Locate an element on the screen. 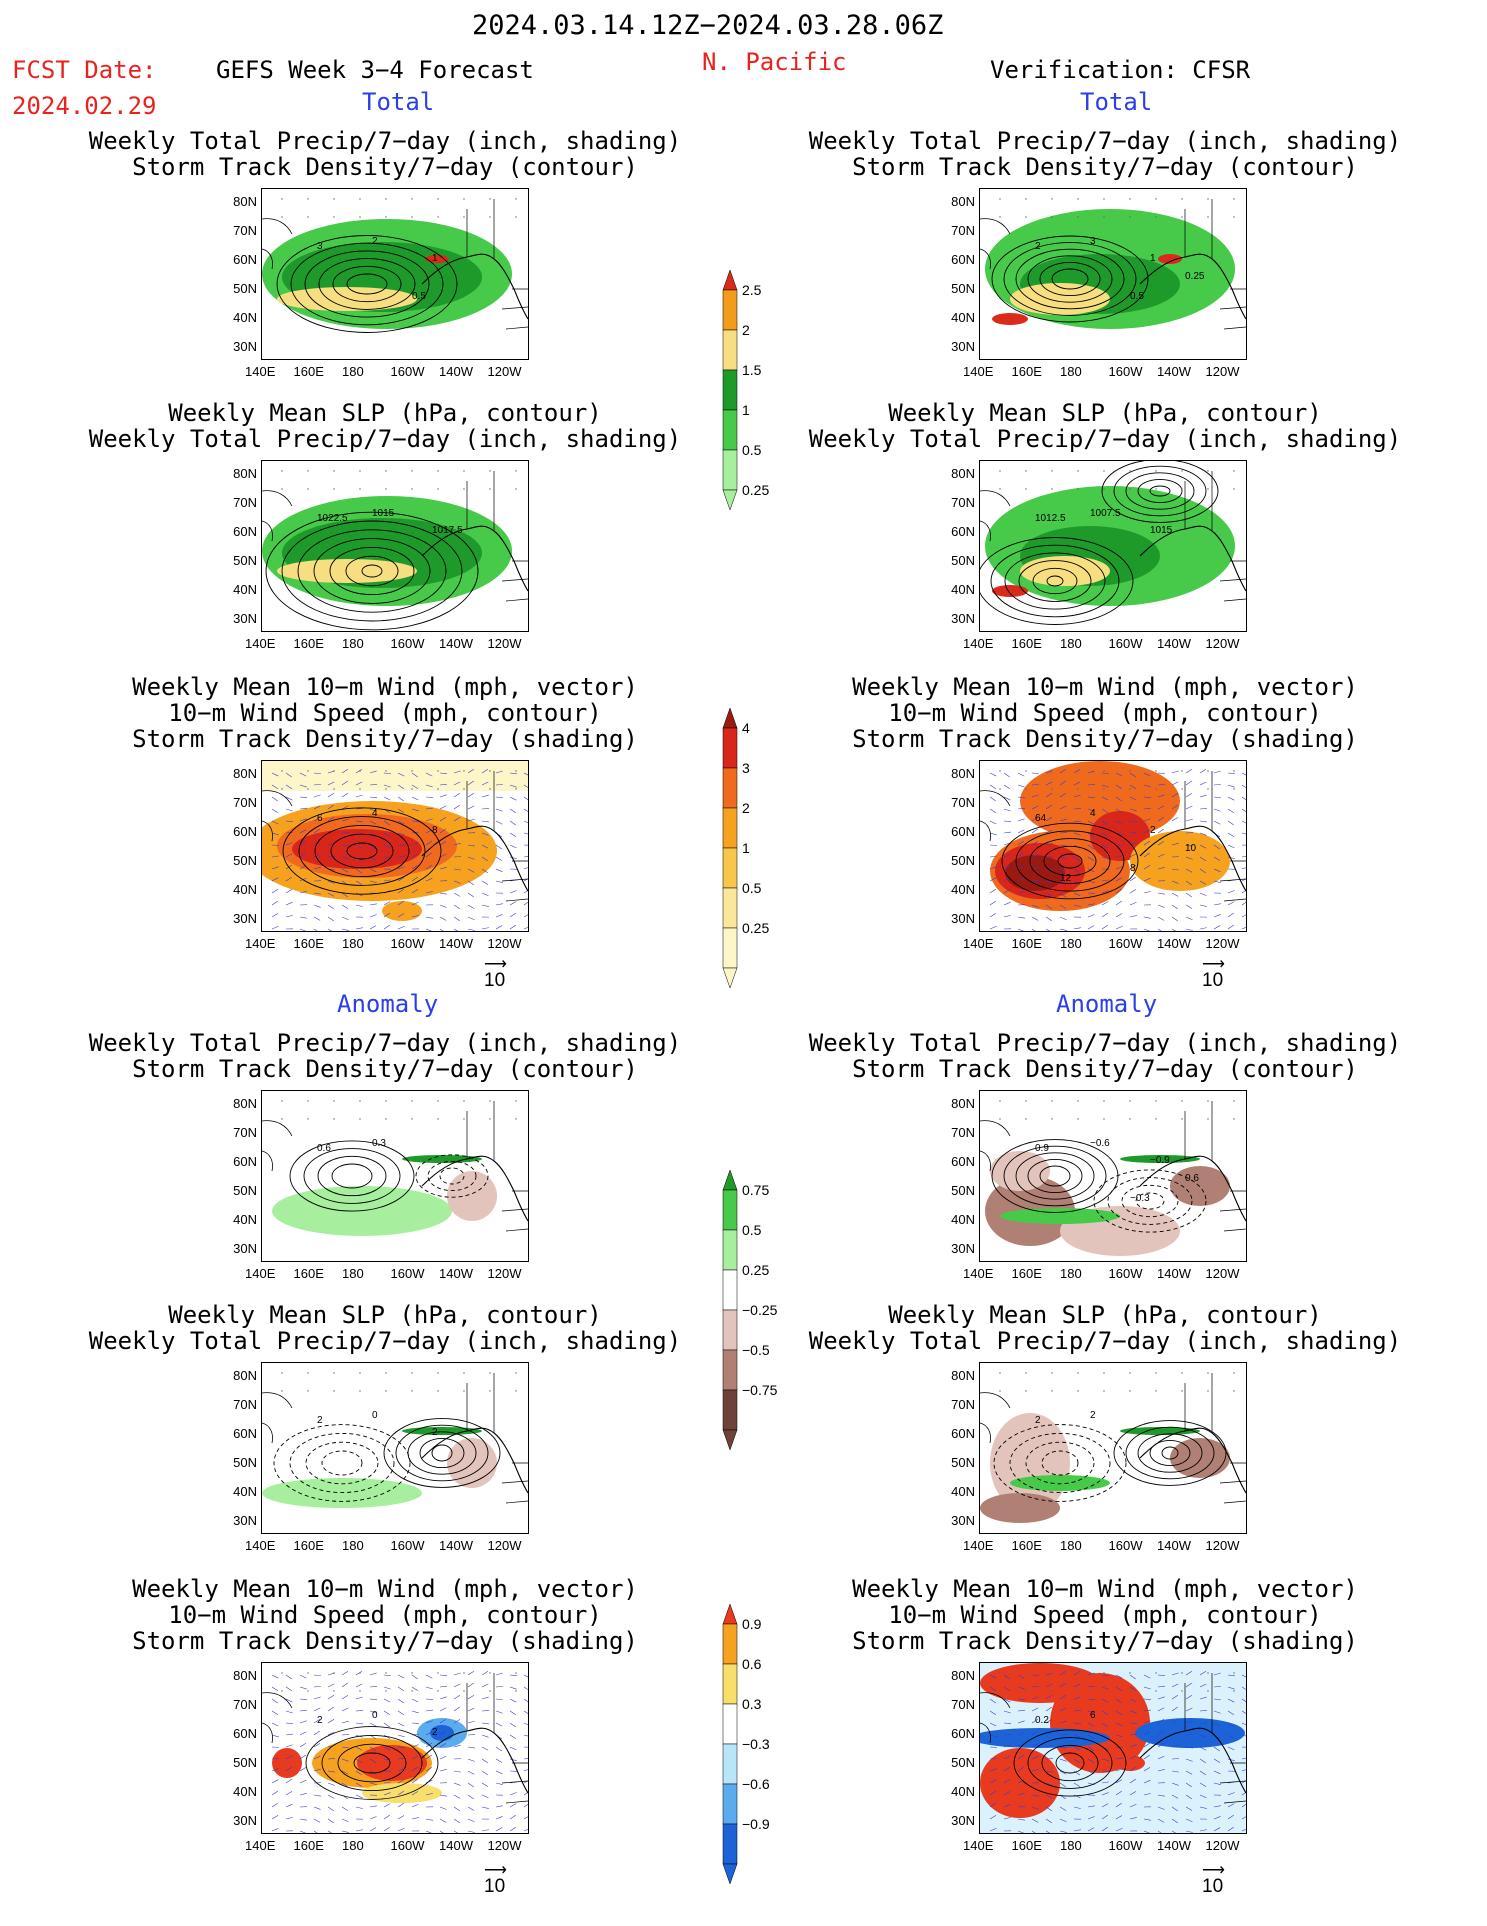  lat-label: 30N is located at coordinates (240, 1248).